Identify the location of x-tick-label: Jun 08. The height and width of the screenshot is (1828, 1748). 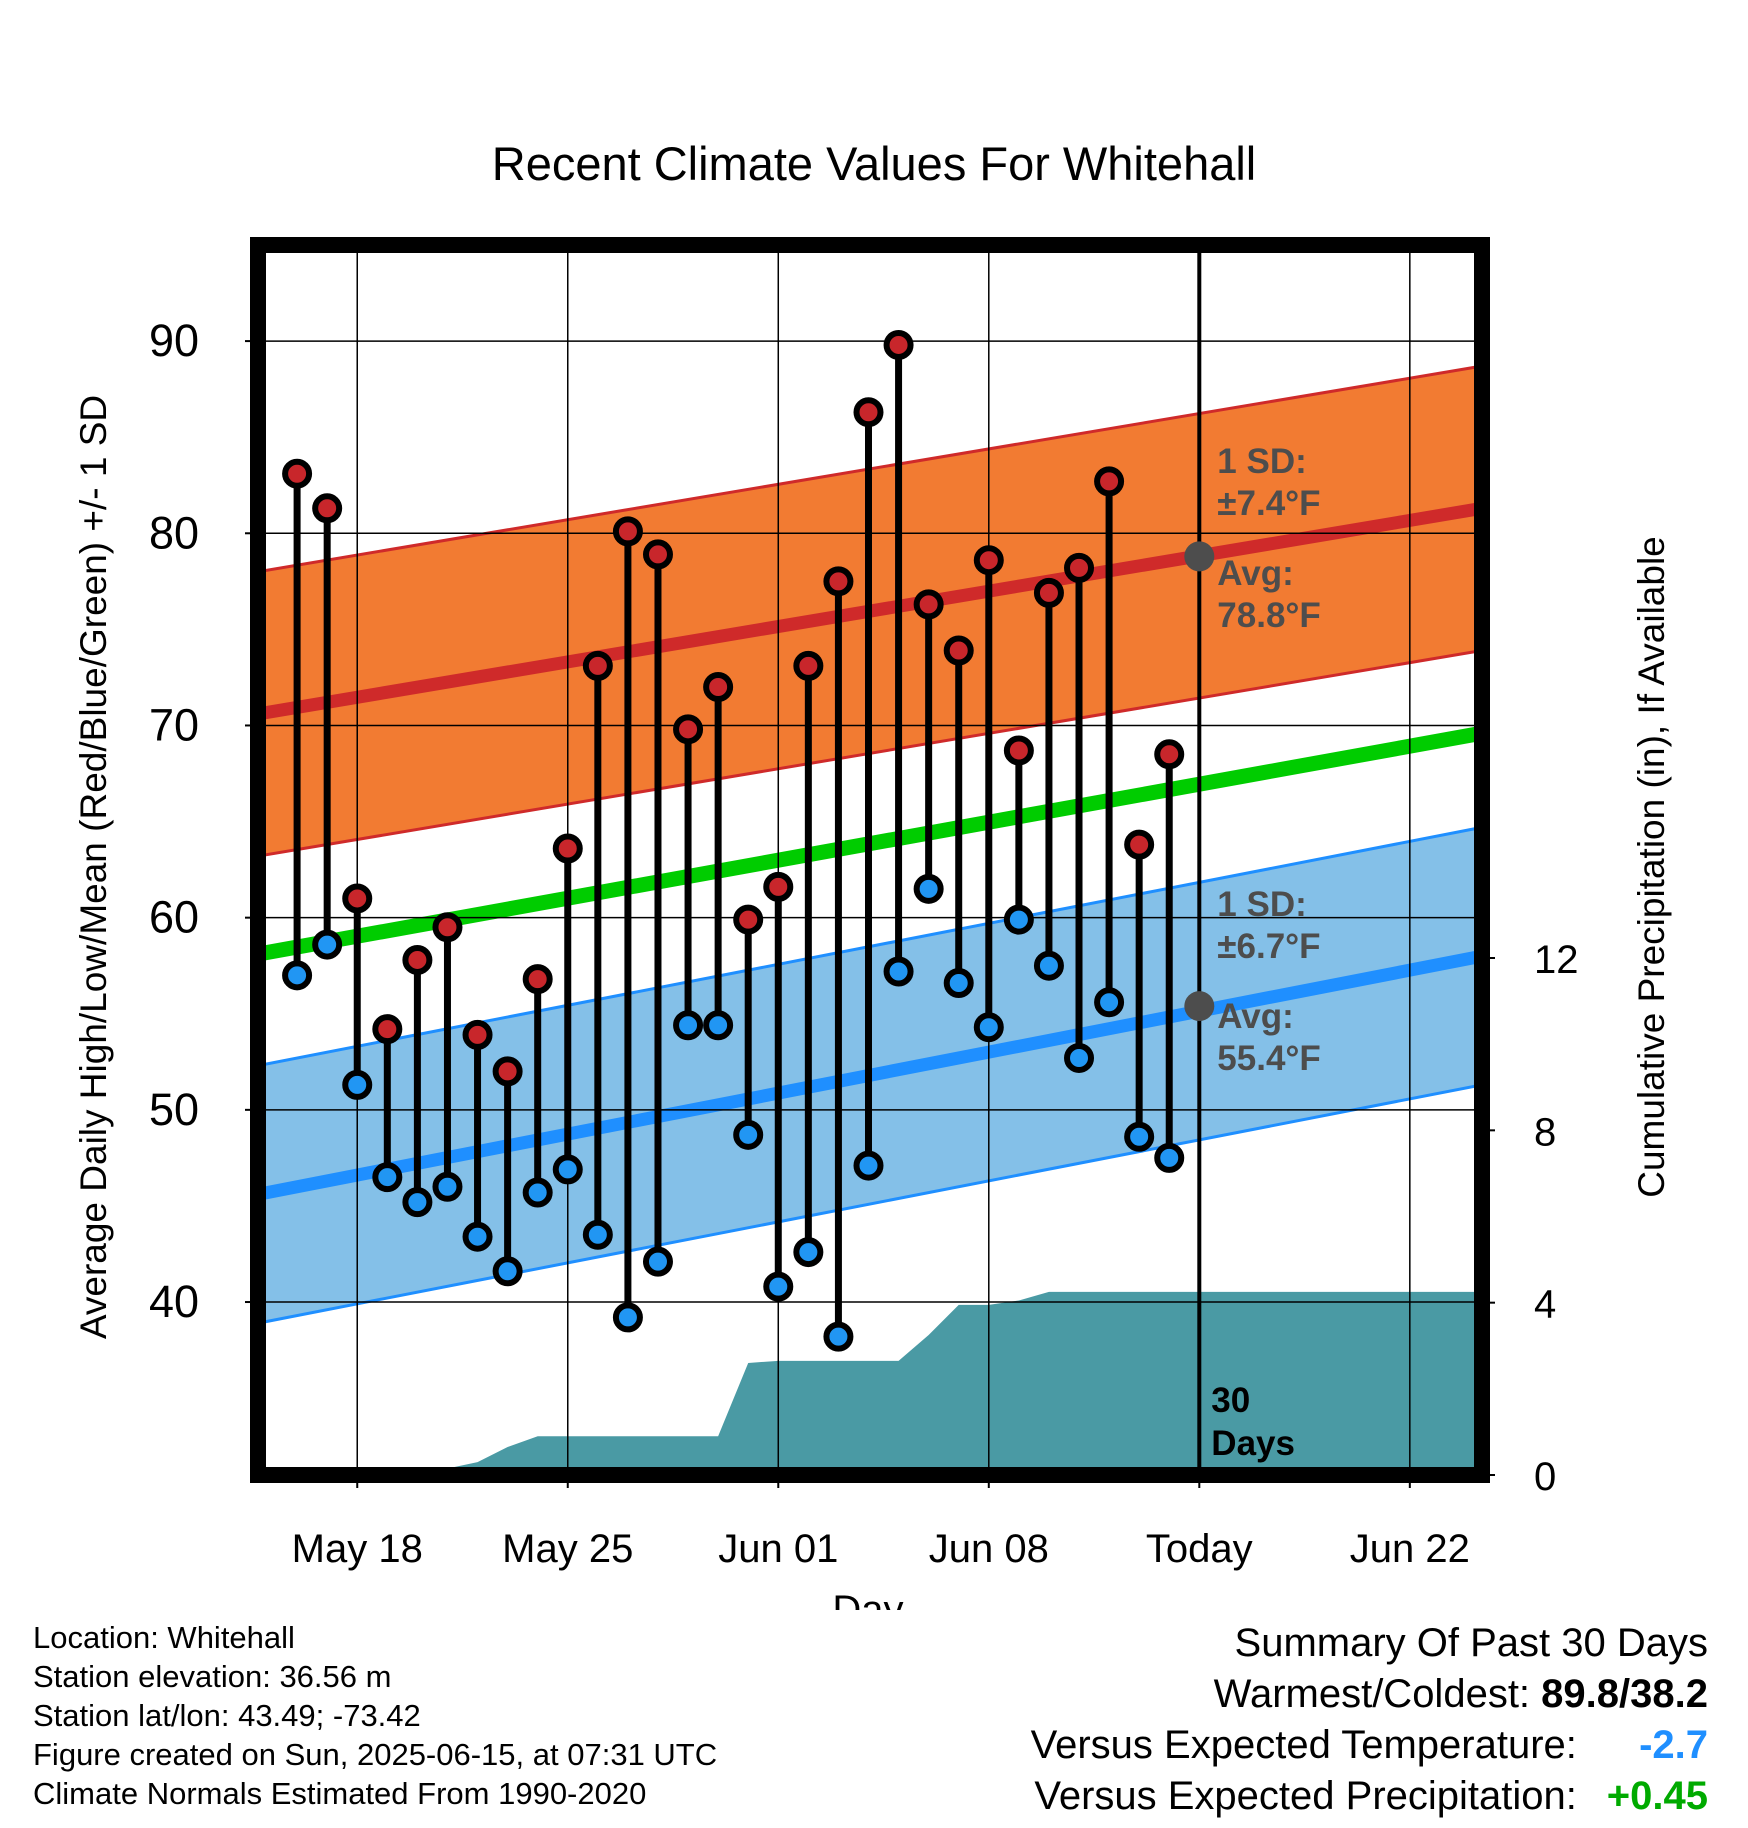
(989, 1549).